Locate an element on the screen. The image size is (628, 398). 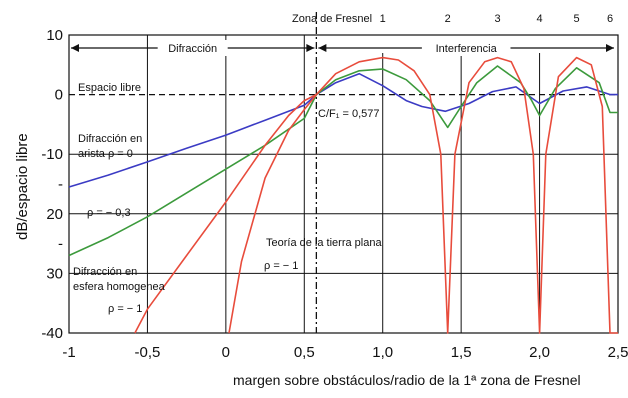
fresnel-zone-label-2: 3 is located at coordinates (497, 19).